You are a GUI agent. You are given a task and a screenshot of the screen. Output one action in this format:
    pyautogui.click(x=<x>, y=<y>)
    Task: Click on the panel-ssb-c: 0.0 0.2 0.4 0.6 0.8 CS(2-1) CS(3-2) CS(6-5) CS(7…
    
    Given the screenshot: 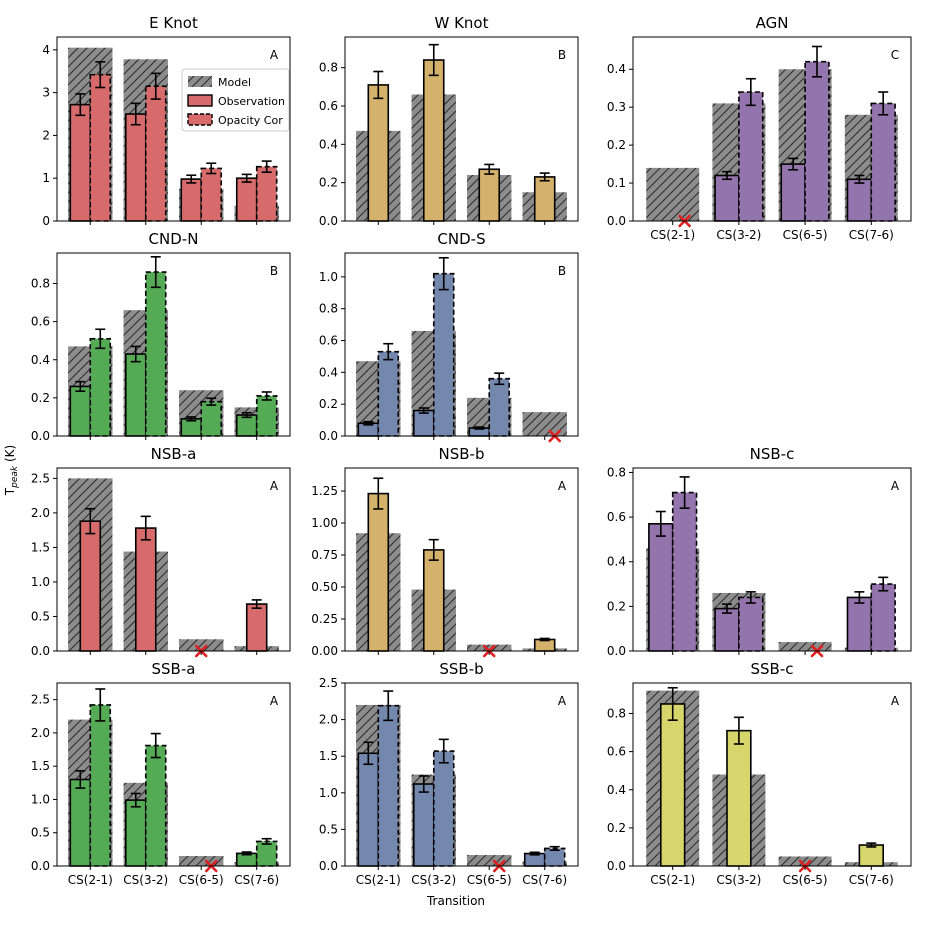 What is the action you would take?
    pyautogui.click(x=759, y=773)
    